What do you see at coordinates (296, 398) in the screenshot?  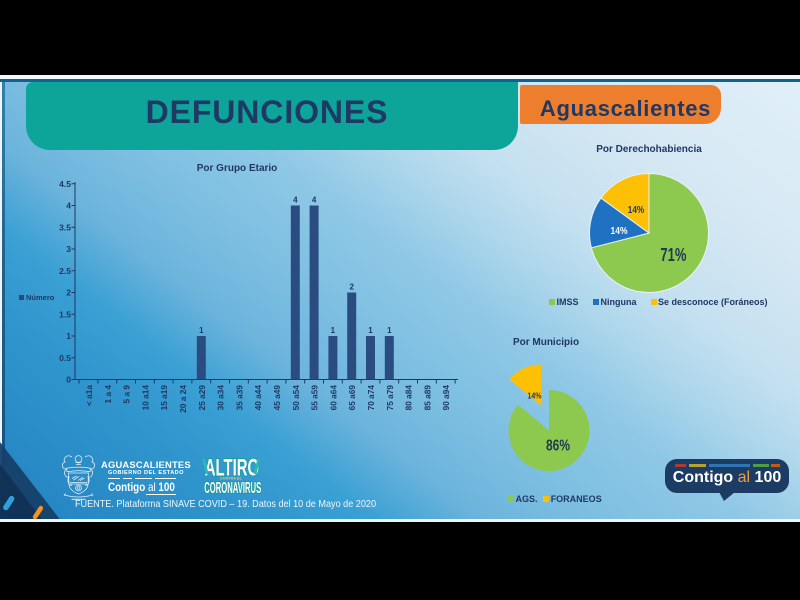 I see `svg-text: 50 a54` at bounding box center [296, 398].